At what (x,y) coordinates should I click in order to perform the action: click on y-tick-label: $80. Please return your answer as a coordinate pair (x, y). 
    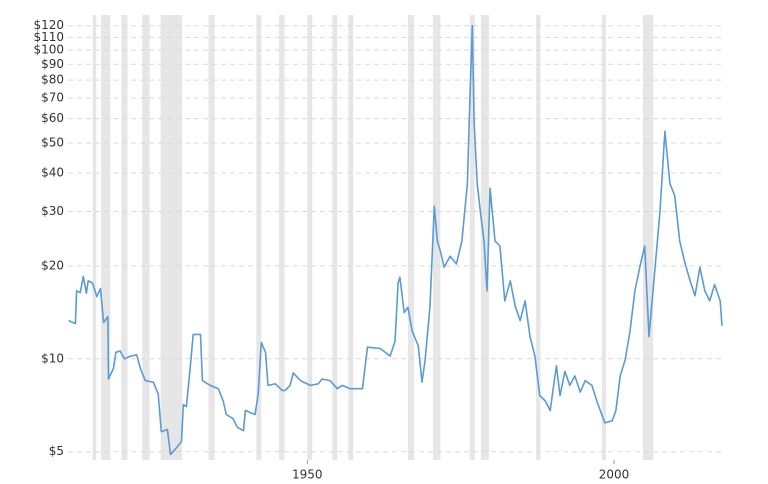
    Looking at the image, I should click on (52, 80).